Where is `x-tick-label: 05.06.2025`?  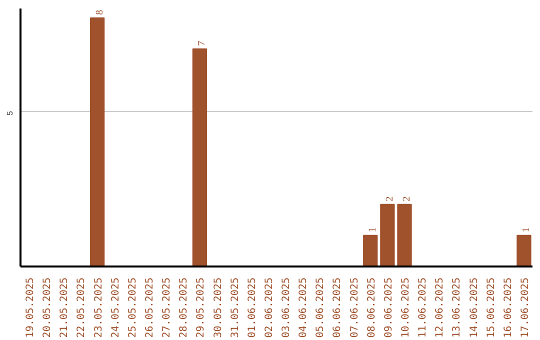
x-tick-label: 05.06.2025 is located at coordinates (320, 307).